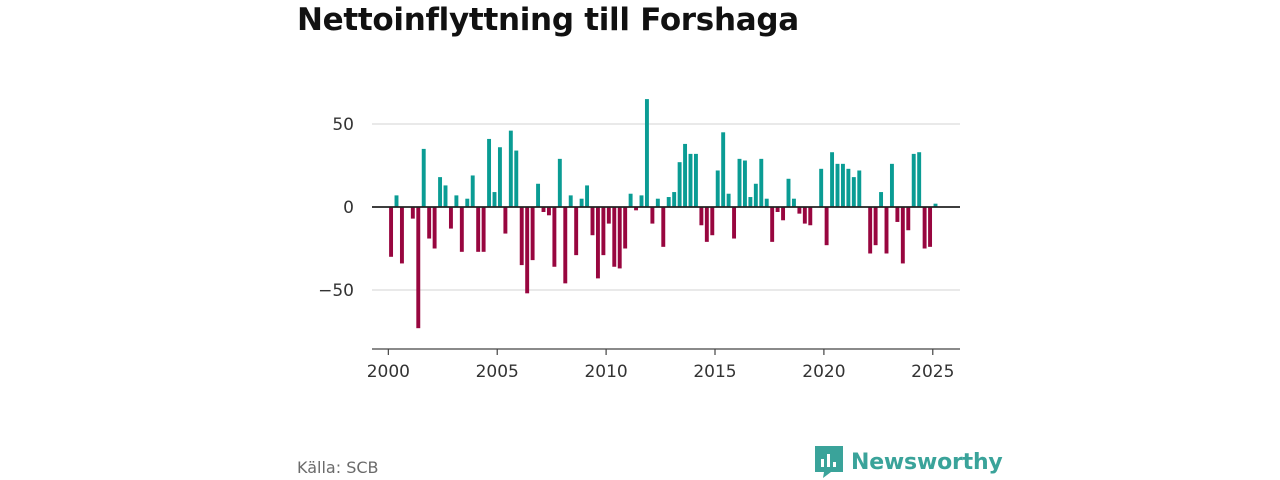 The image size is (1280, 480). What do you see at coordinates (388, 372) in the screenshot?
I see `x-tick-label: 2000` at bounding box center [388, 372].